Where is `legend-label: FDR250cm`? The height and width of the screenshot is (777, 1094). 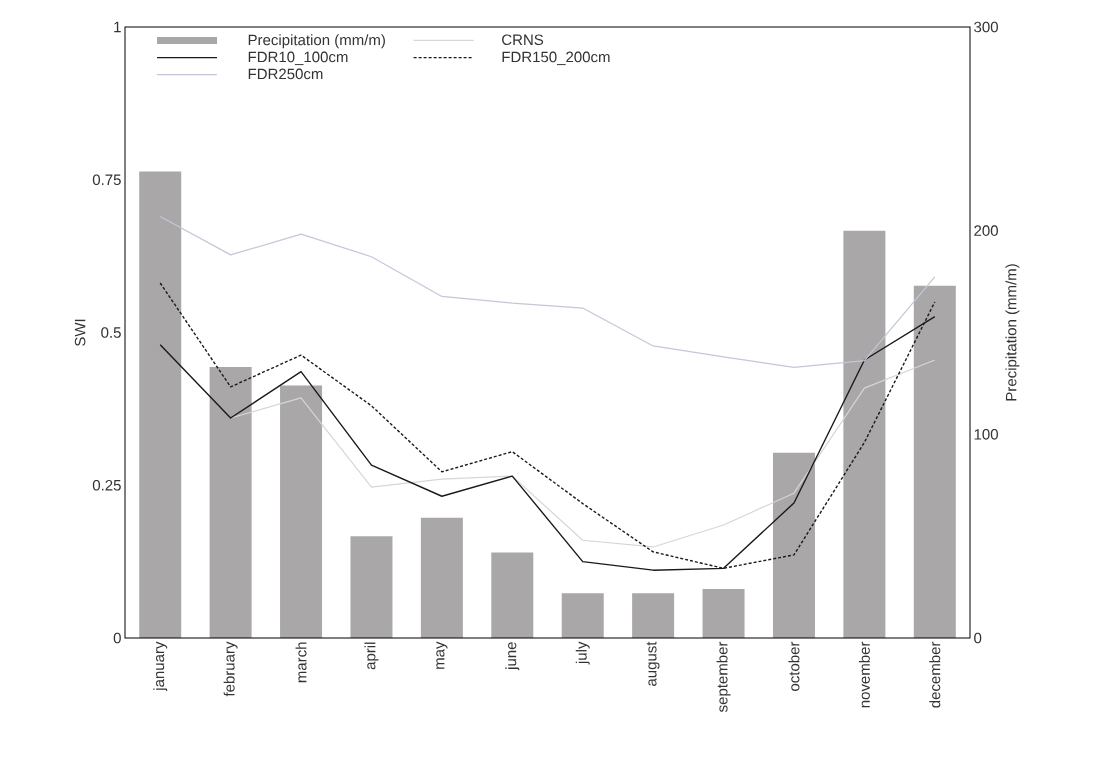 legend-label: FDR250cm is located at coordinates (285, 74).